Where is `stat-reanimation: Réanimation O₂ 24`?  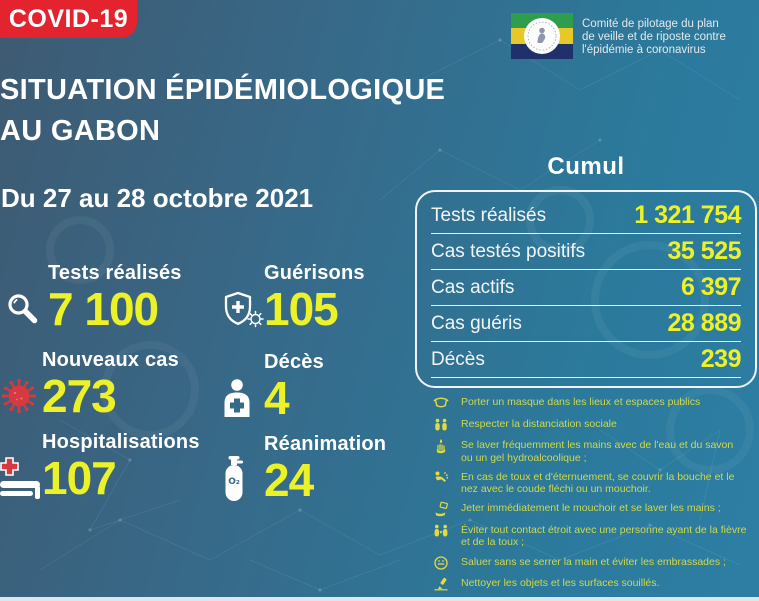
stat-reanimation: Réanimation O₂ 24 is located at coordinates (304, 468).